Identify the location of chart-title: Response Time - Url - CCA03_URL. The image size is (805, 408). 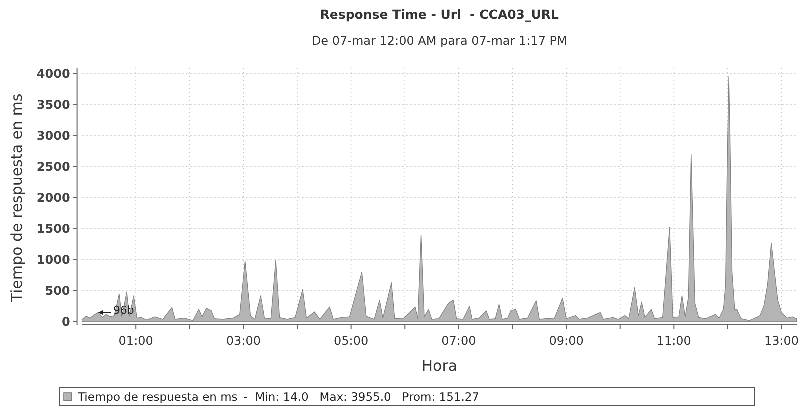
(440, 14).